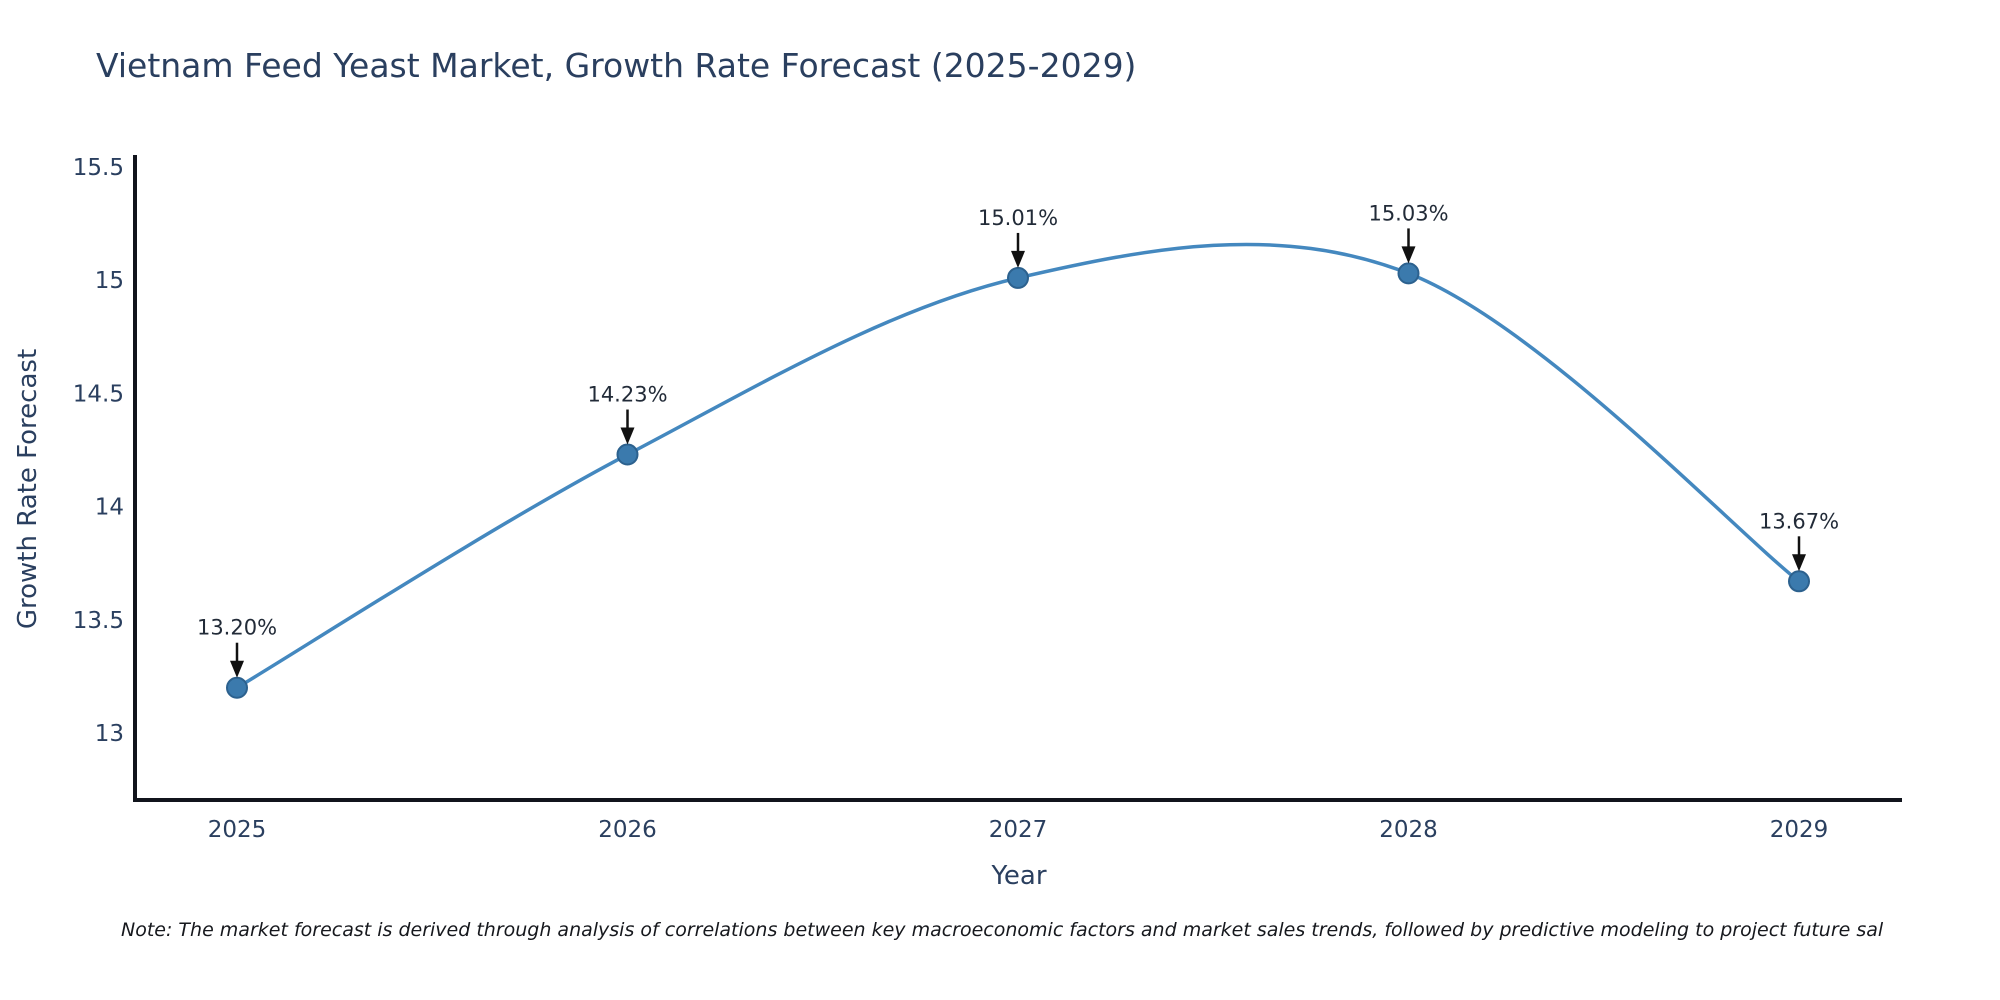 This screenshot has height=1000, width=2000. Describe the element at coordinates (98, 621) in the screenshot. I see `y-tick-label: 13.5` at that location.